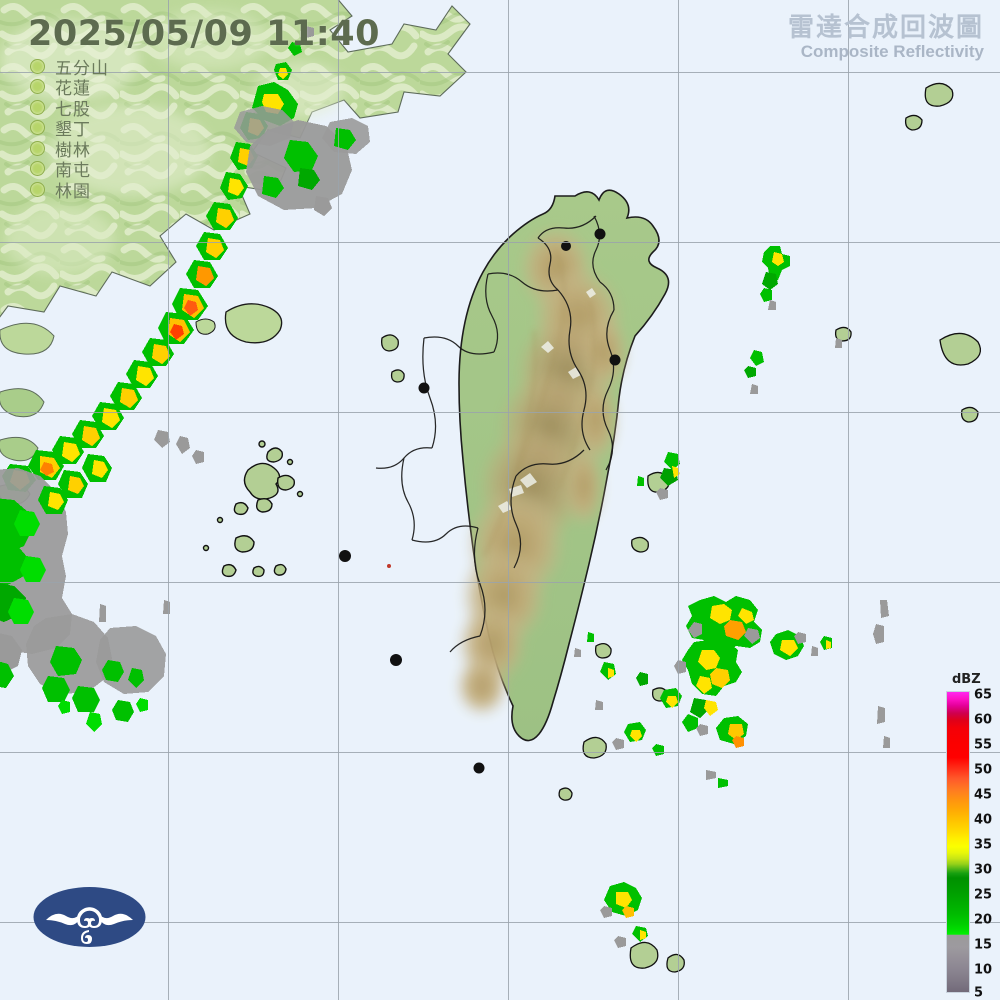  I want to click on legend-tick: 15, so click(983, 945).